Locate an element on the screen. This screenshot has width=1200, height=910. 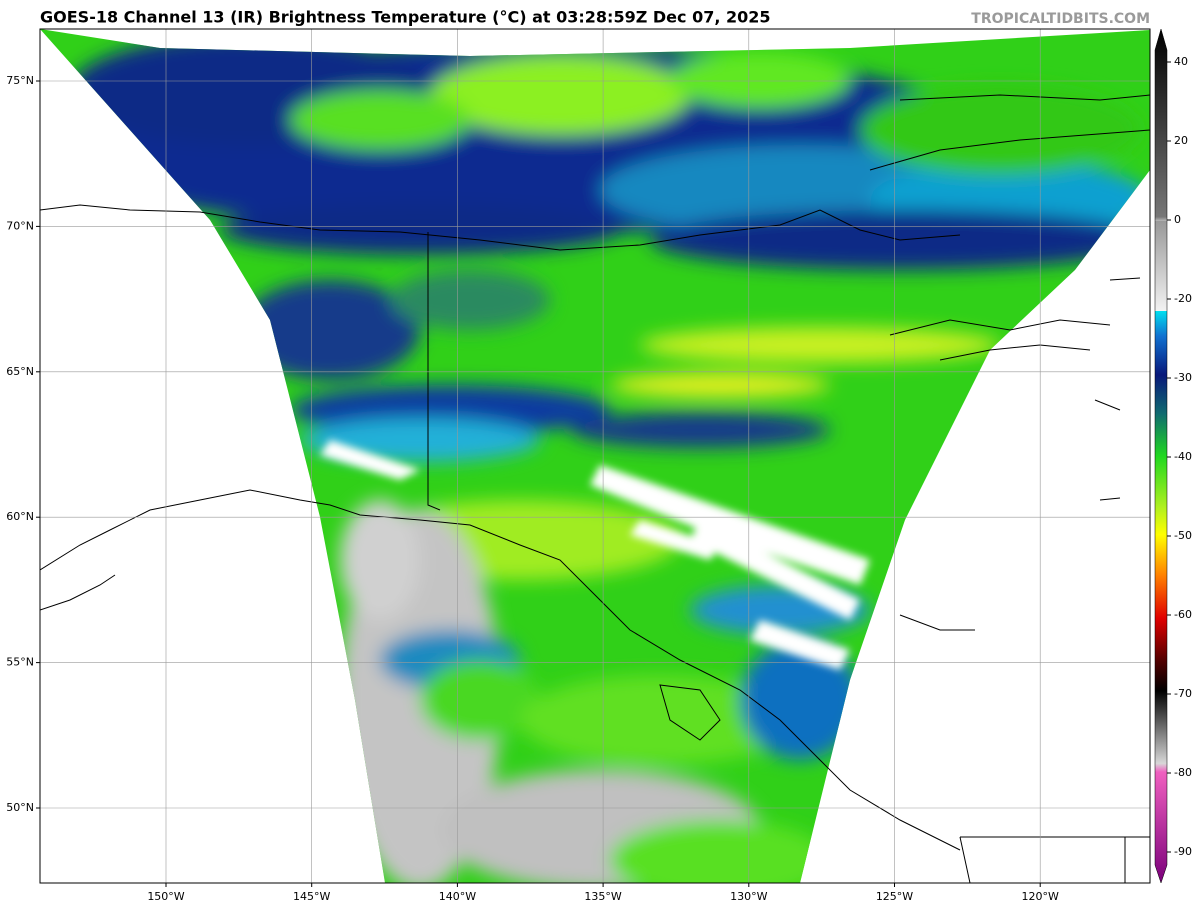
colorbar-label: -30 is located at coordinates (1183, 377).